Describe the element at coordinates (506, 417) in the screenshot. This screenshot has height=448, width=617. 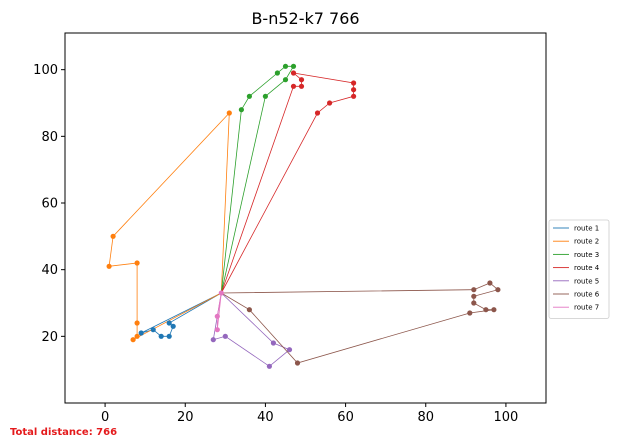
I see `x-tick-label: 100` at that location.